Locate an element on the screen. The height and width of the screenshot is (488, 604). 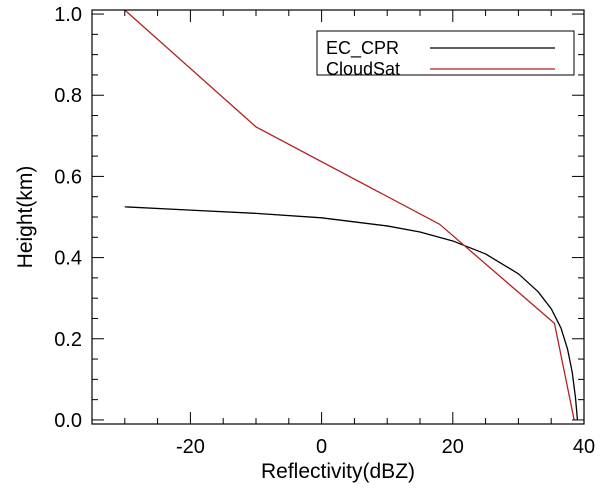
legend-box is located at coordinates (445, 53).